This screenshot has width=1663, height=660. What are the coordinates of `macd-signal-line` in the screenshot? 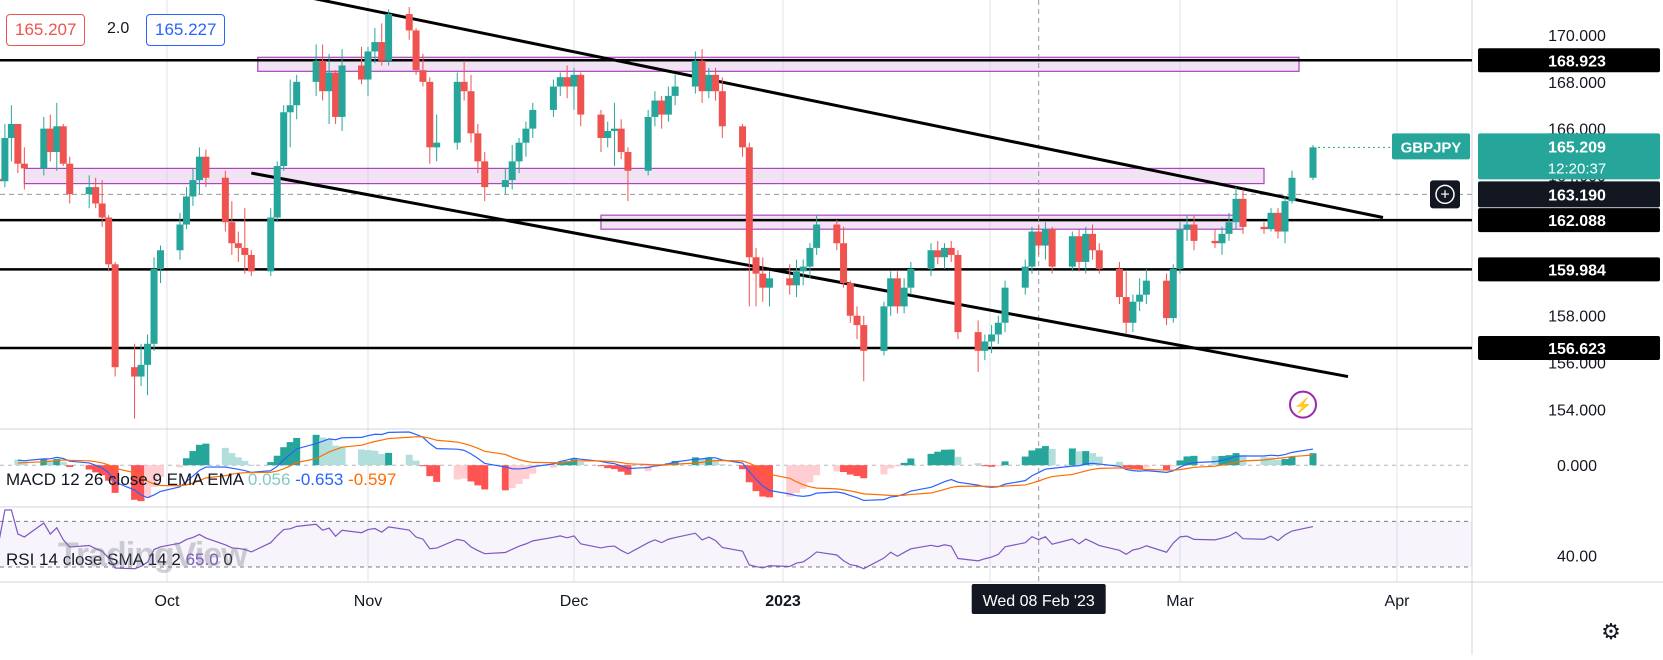 It's located at (665, 466).